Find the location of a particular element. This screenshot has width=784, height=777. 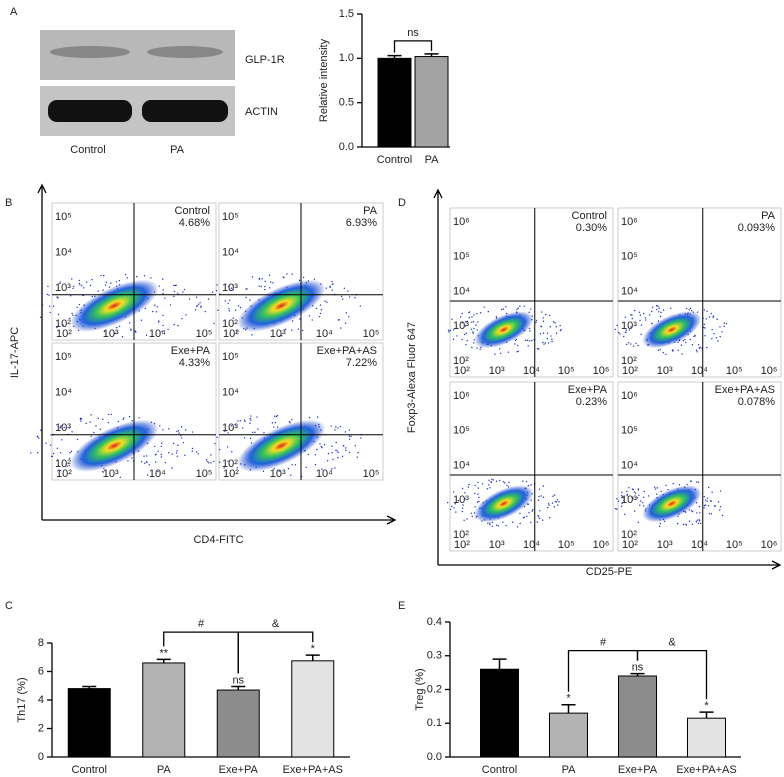

lane-label: Control is located at coordinates (87, 150).